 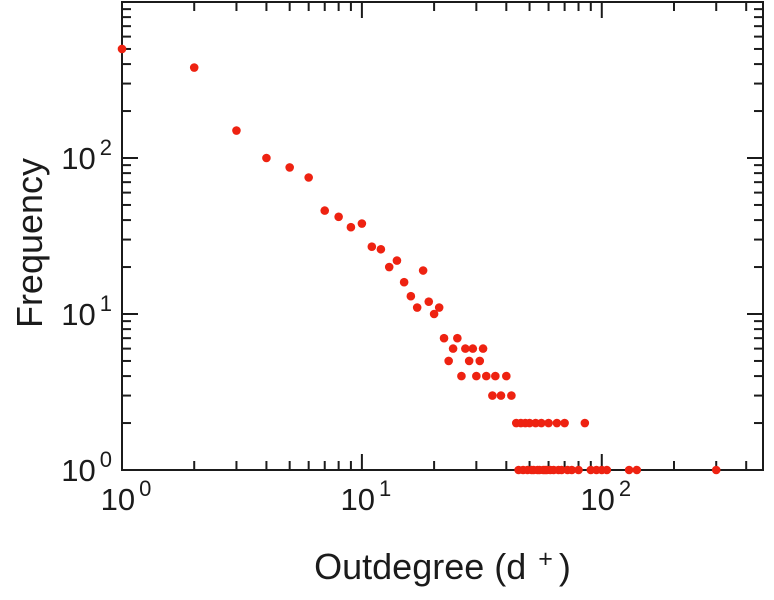 I want to click on x-axis-title: Outdegree (d +), so click(x=442, y=566).